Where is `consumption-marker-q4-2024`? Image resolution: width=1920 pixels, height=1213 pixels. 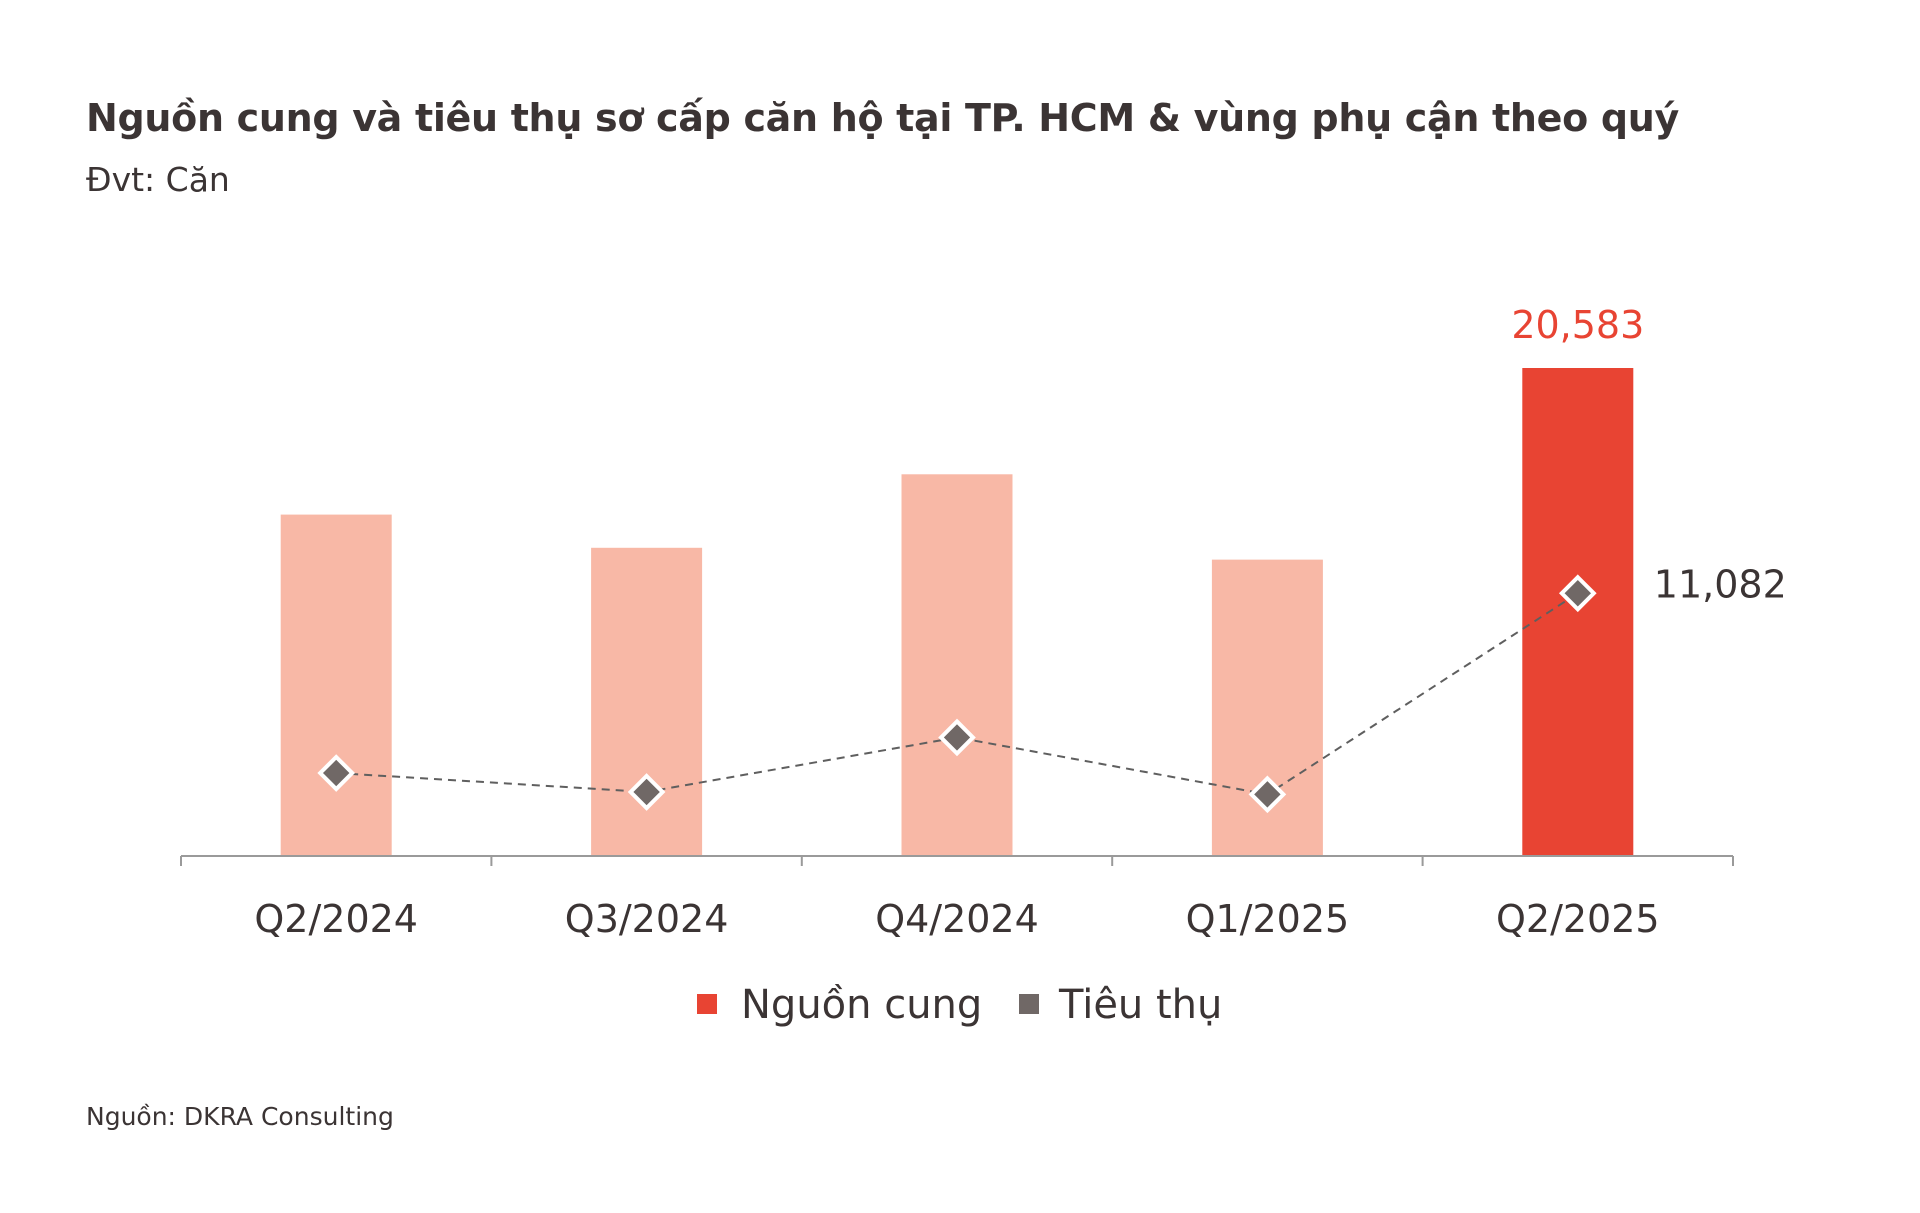
consumption-marker-q4-2024 is located at coordinates (957, 737).